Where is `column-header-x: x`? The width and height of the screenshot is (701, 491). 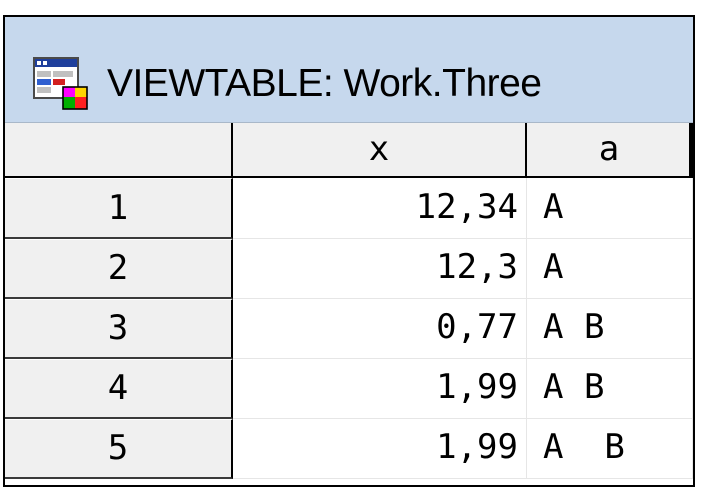
column-header-x: x is located at coordinates (380, 150).